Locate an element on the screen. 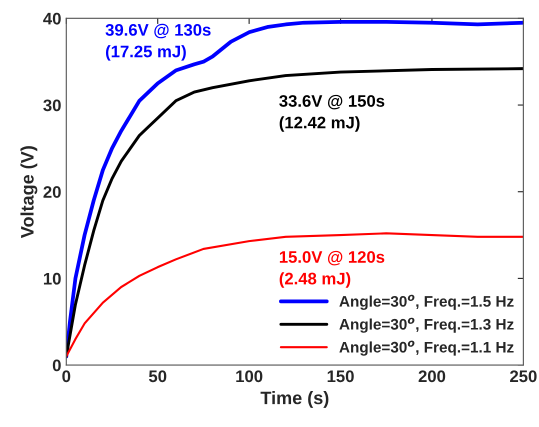  x-tick-label: 200 is located at coordinates (432, 376).